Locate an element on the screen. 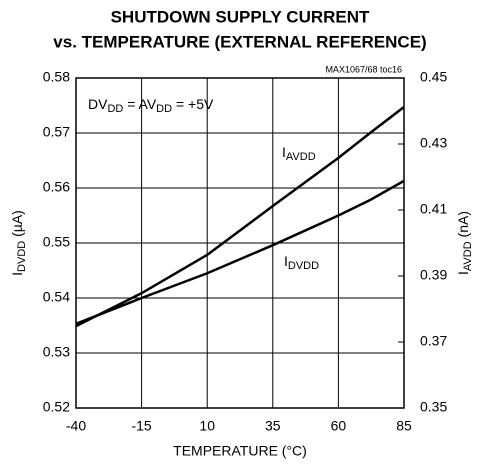  annotation: DVDD = AVDD = +5V is located at coordinates (151, 105).